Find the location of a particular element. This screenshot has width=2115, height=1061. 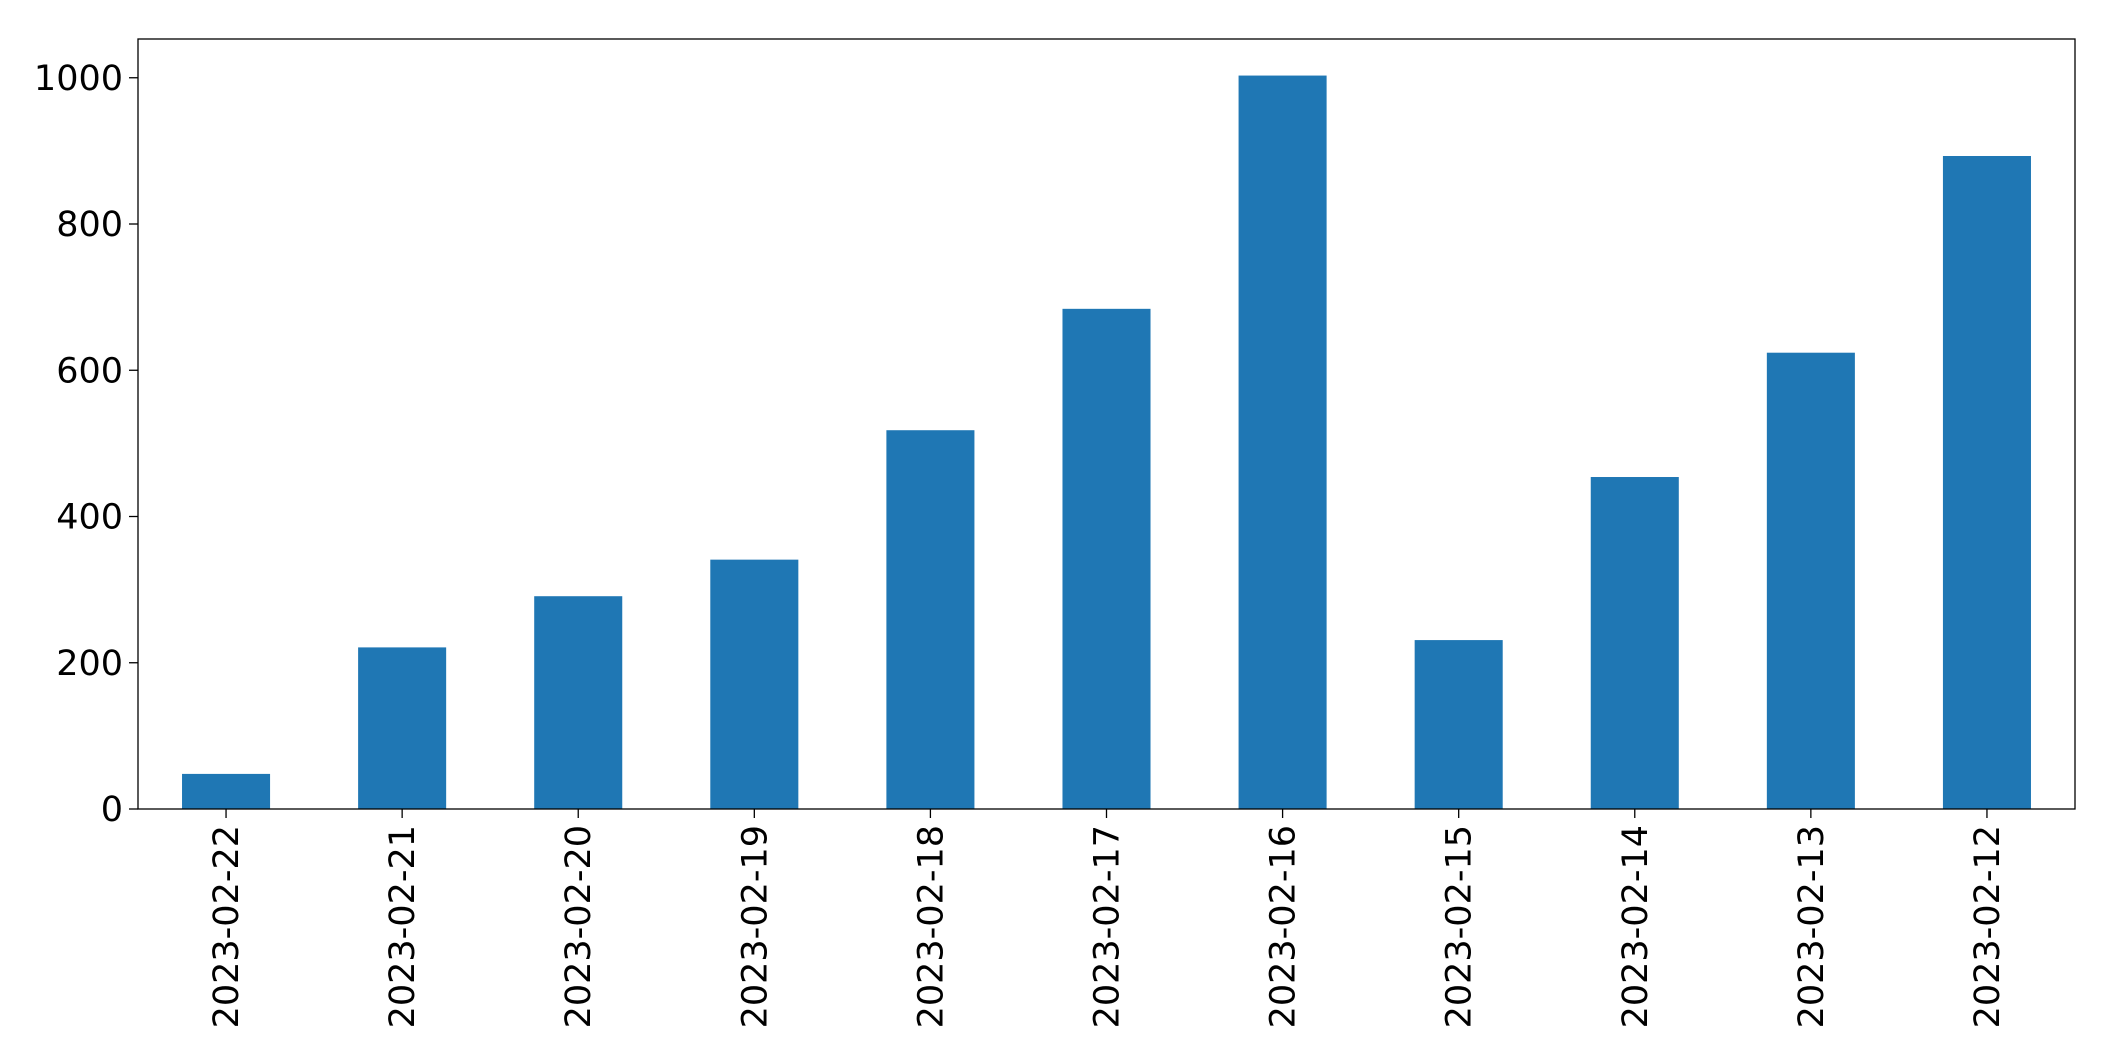

x-tick-label: 2023-02-13 is located at coordinates (1812, 926).